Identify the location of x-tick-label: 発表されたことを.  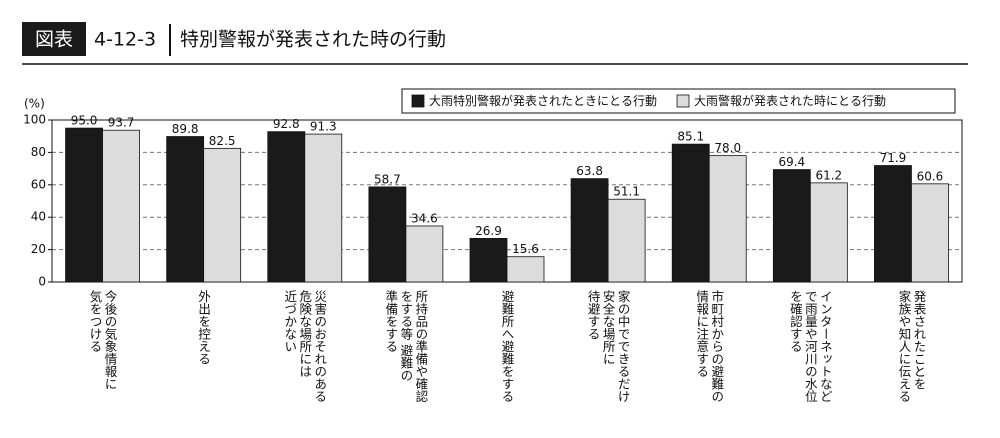
(918, 340).